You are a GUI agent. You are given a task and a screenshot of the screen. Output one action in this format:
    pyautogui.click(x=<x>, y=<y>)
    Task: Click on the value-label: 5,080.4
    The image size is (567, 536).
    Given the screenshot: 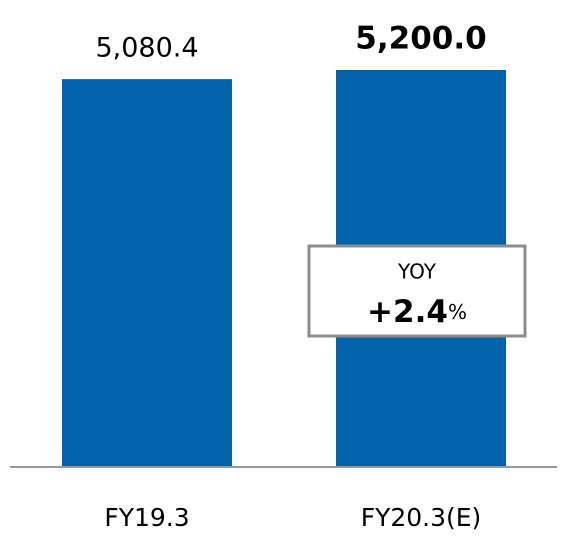 What is the action you would take?
    pyautogui.click(x=146, y=48)
    